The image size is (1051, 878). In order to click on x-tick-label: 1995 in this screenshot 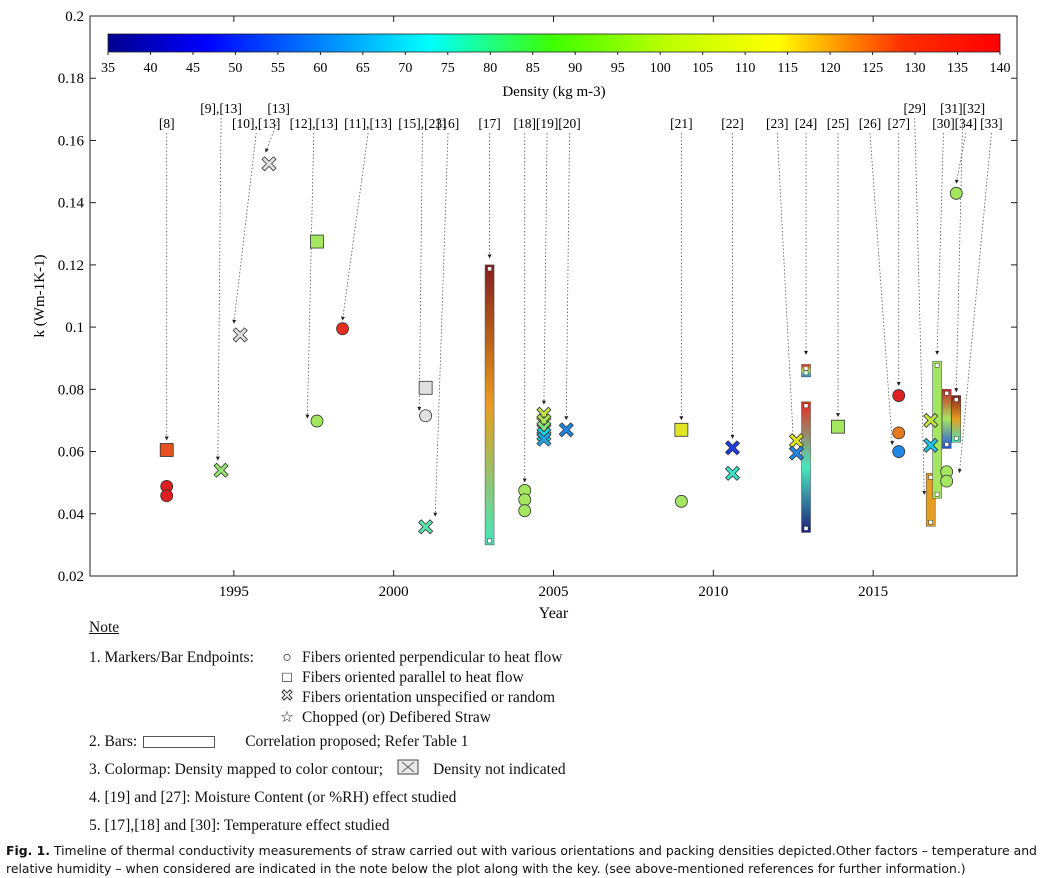, I will do `click(234, 592)`.